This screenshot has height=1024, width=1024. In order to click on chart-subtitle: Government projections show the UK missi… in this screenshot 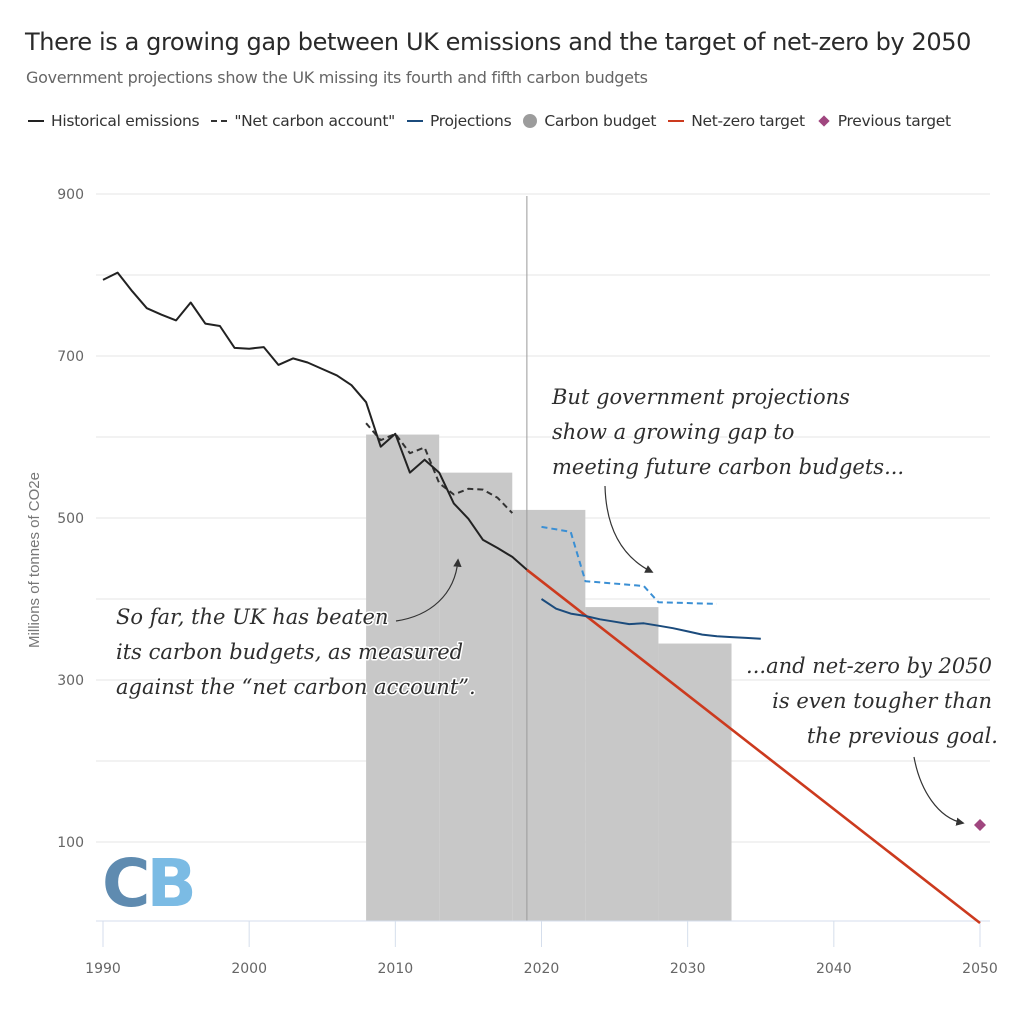, I will do `click(337, 77)`.